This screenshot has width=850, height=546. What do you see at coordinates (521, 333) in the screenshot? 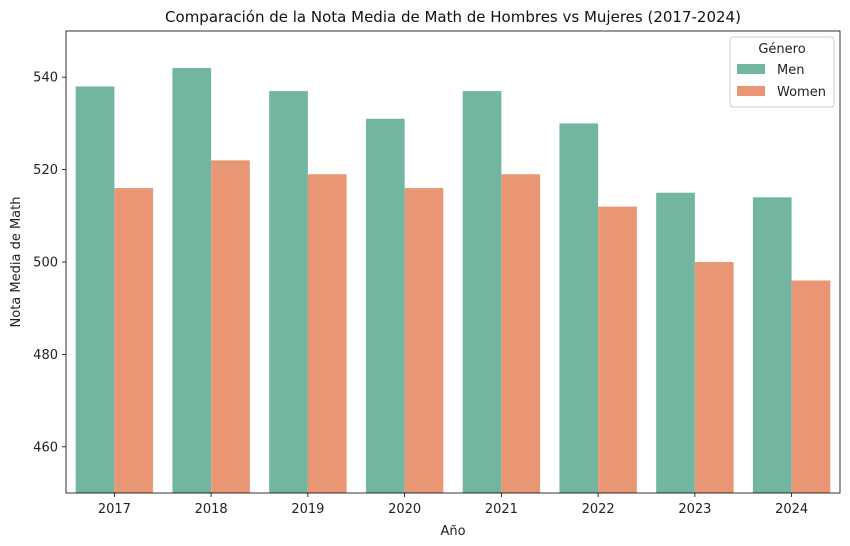
I see `bar-women-2021` at bounding box center [521, 333].